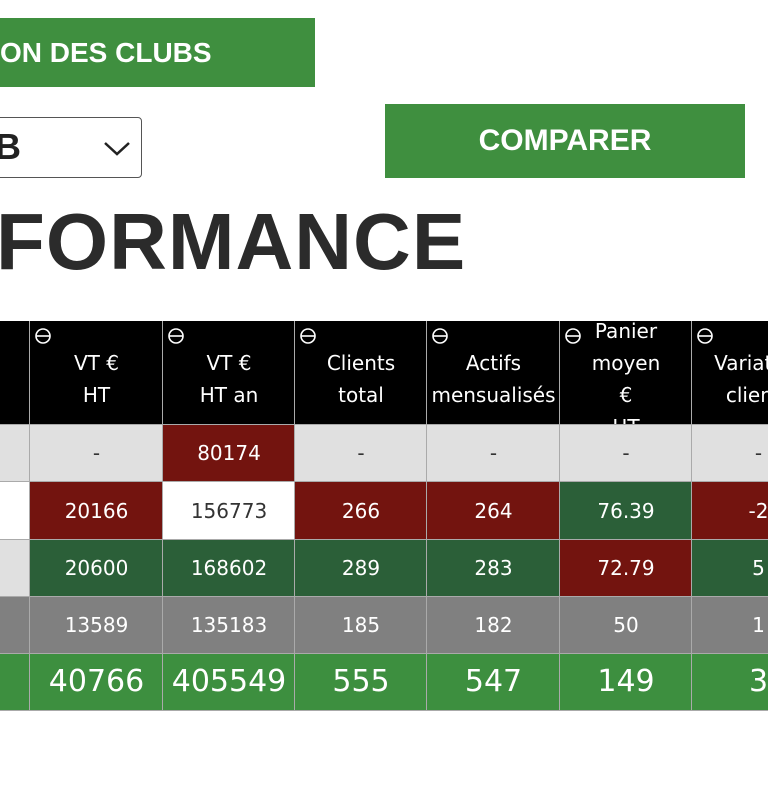 This screenshot has height=788, width=768. What do you see at coordinates (117, 149) in the screenshot?
I see `chevron` at bounding box center [117, 149].